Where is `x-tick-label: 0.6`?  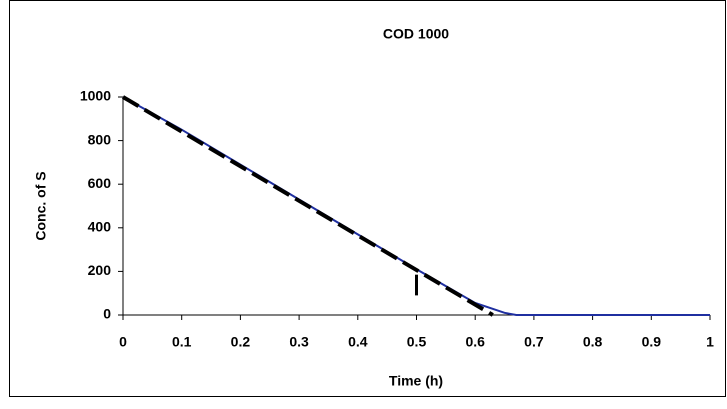
x-tick-label: 0.6 is located at coordinates (475, 342).